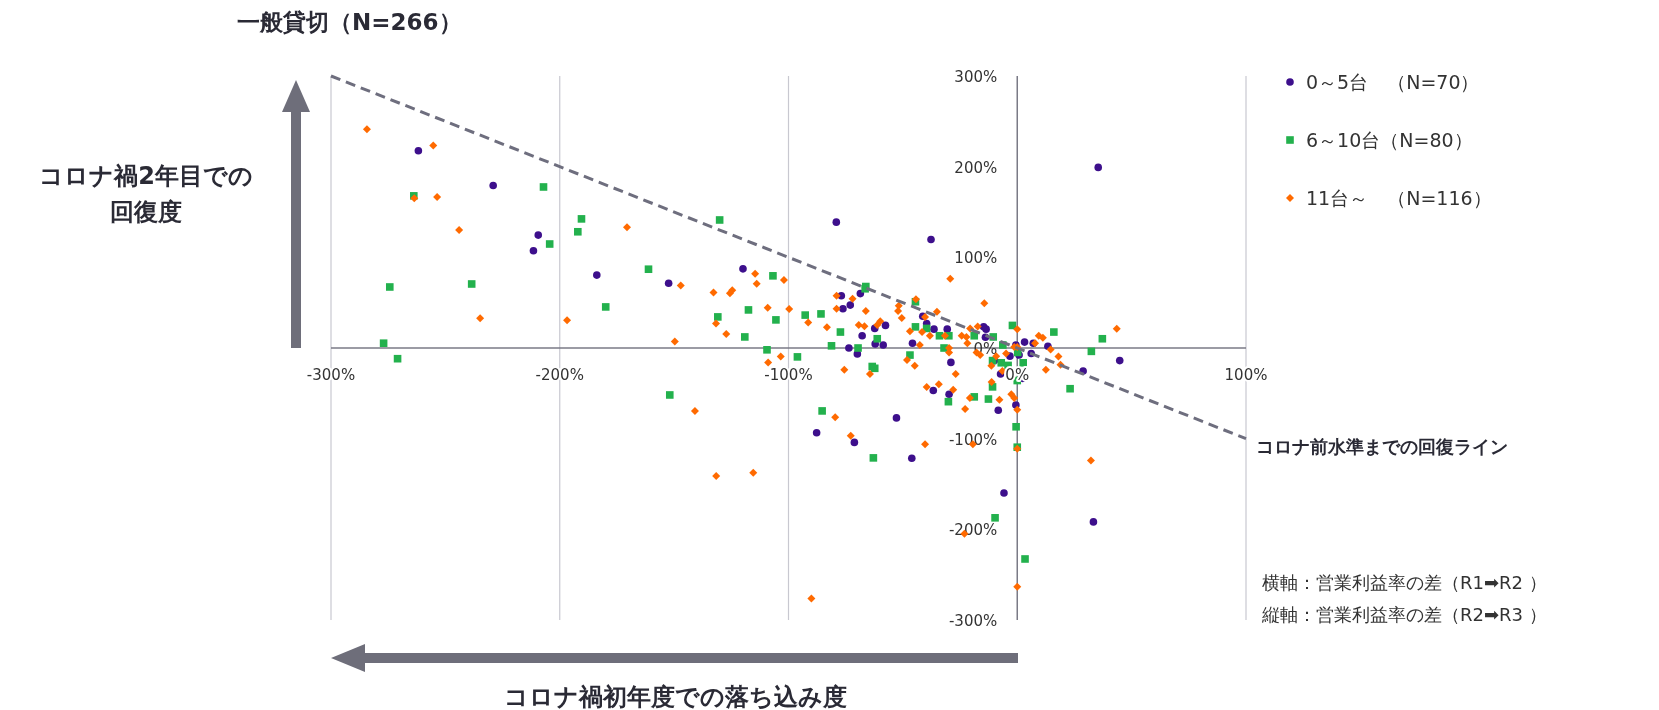 The height and width of the screenshot is (710, 1659). I want to click on y-tick-label: -100%, so click(973, 439).